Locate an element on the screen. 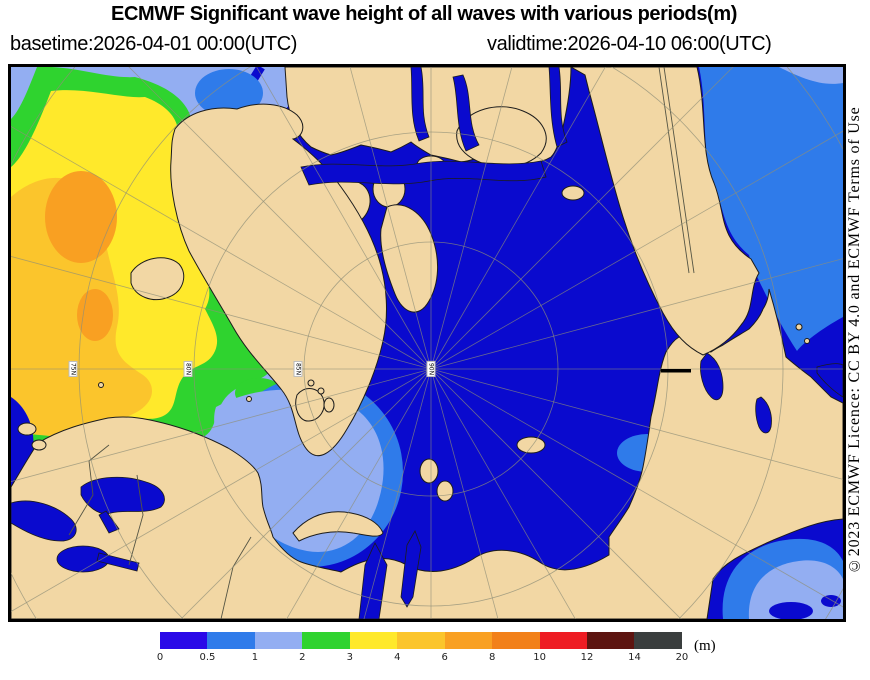 The image size is (870, 680). basetime-label: basetime:2026-04-01 00:00(UTC) is located at coordinates (154, 44).